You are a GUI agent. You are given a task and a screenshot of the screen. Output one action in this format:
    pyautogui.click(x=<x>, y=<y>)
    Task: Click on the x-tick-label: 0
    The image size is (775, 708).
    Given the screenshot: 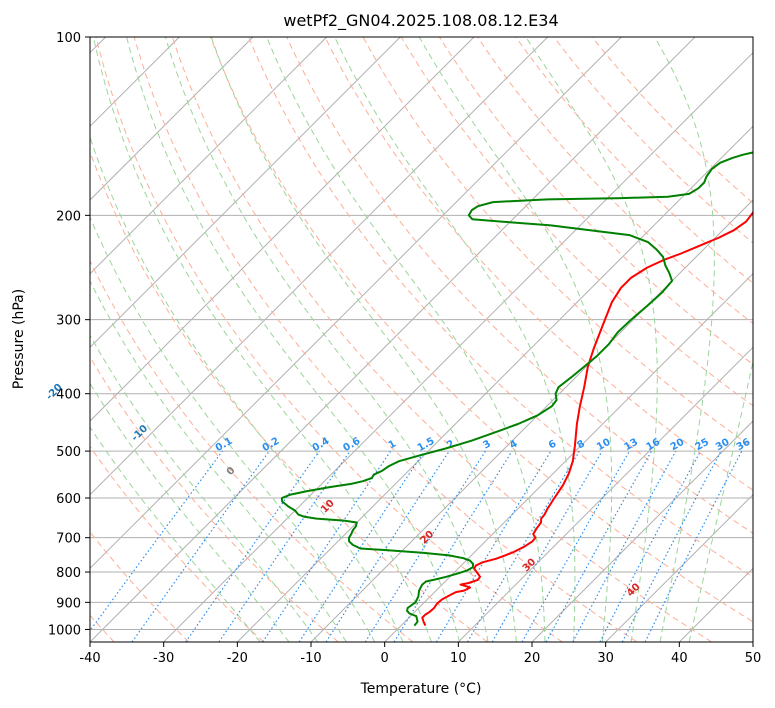 What is the action you would take?
    pyautogui.click(x=385, y=658)
    